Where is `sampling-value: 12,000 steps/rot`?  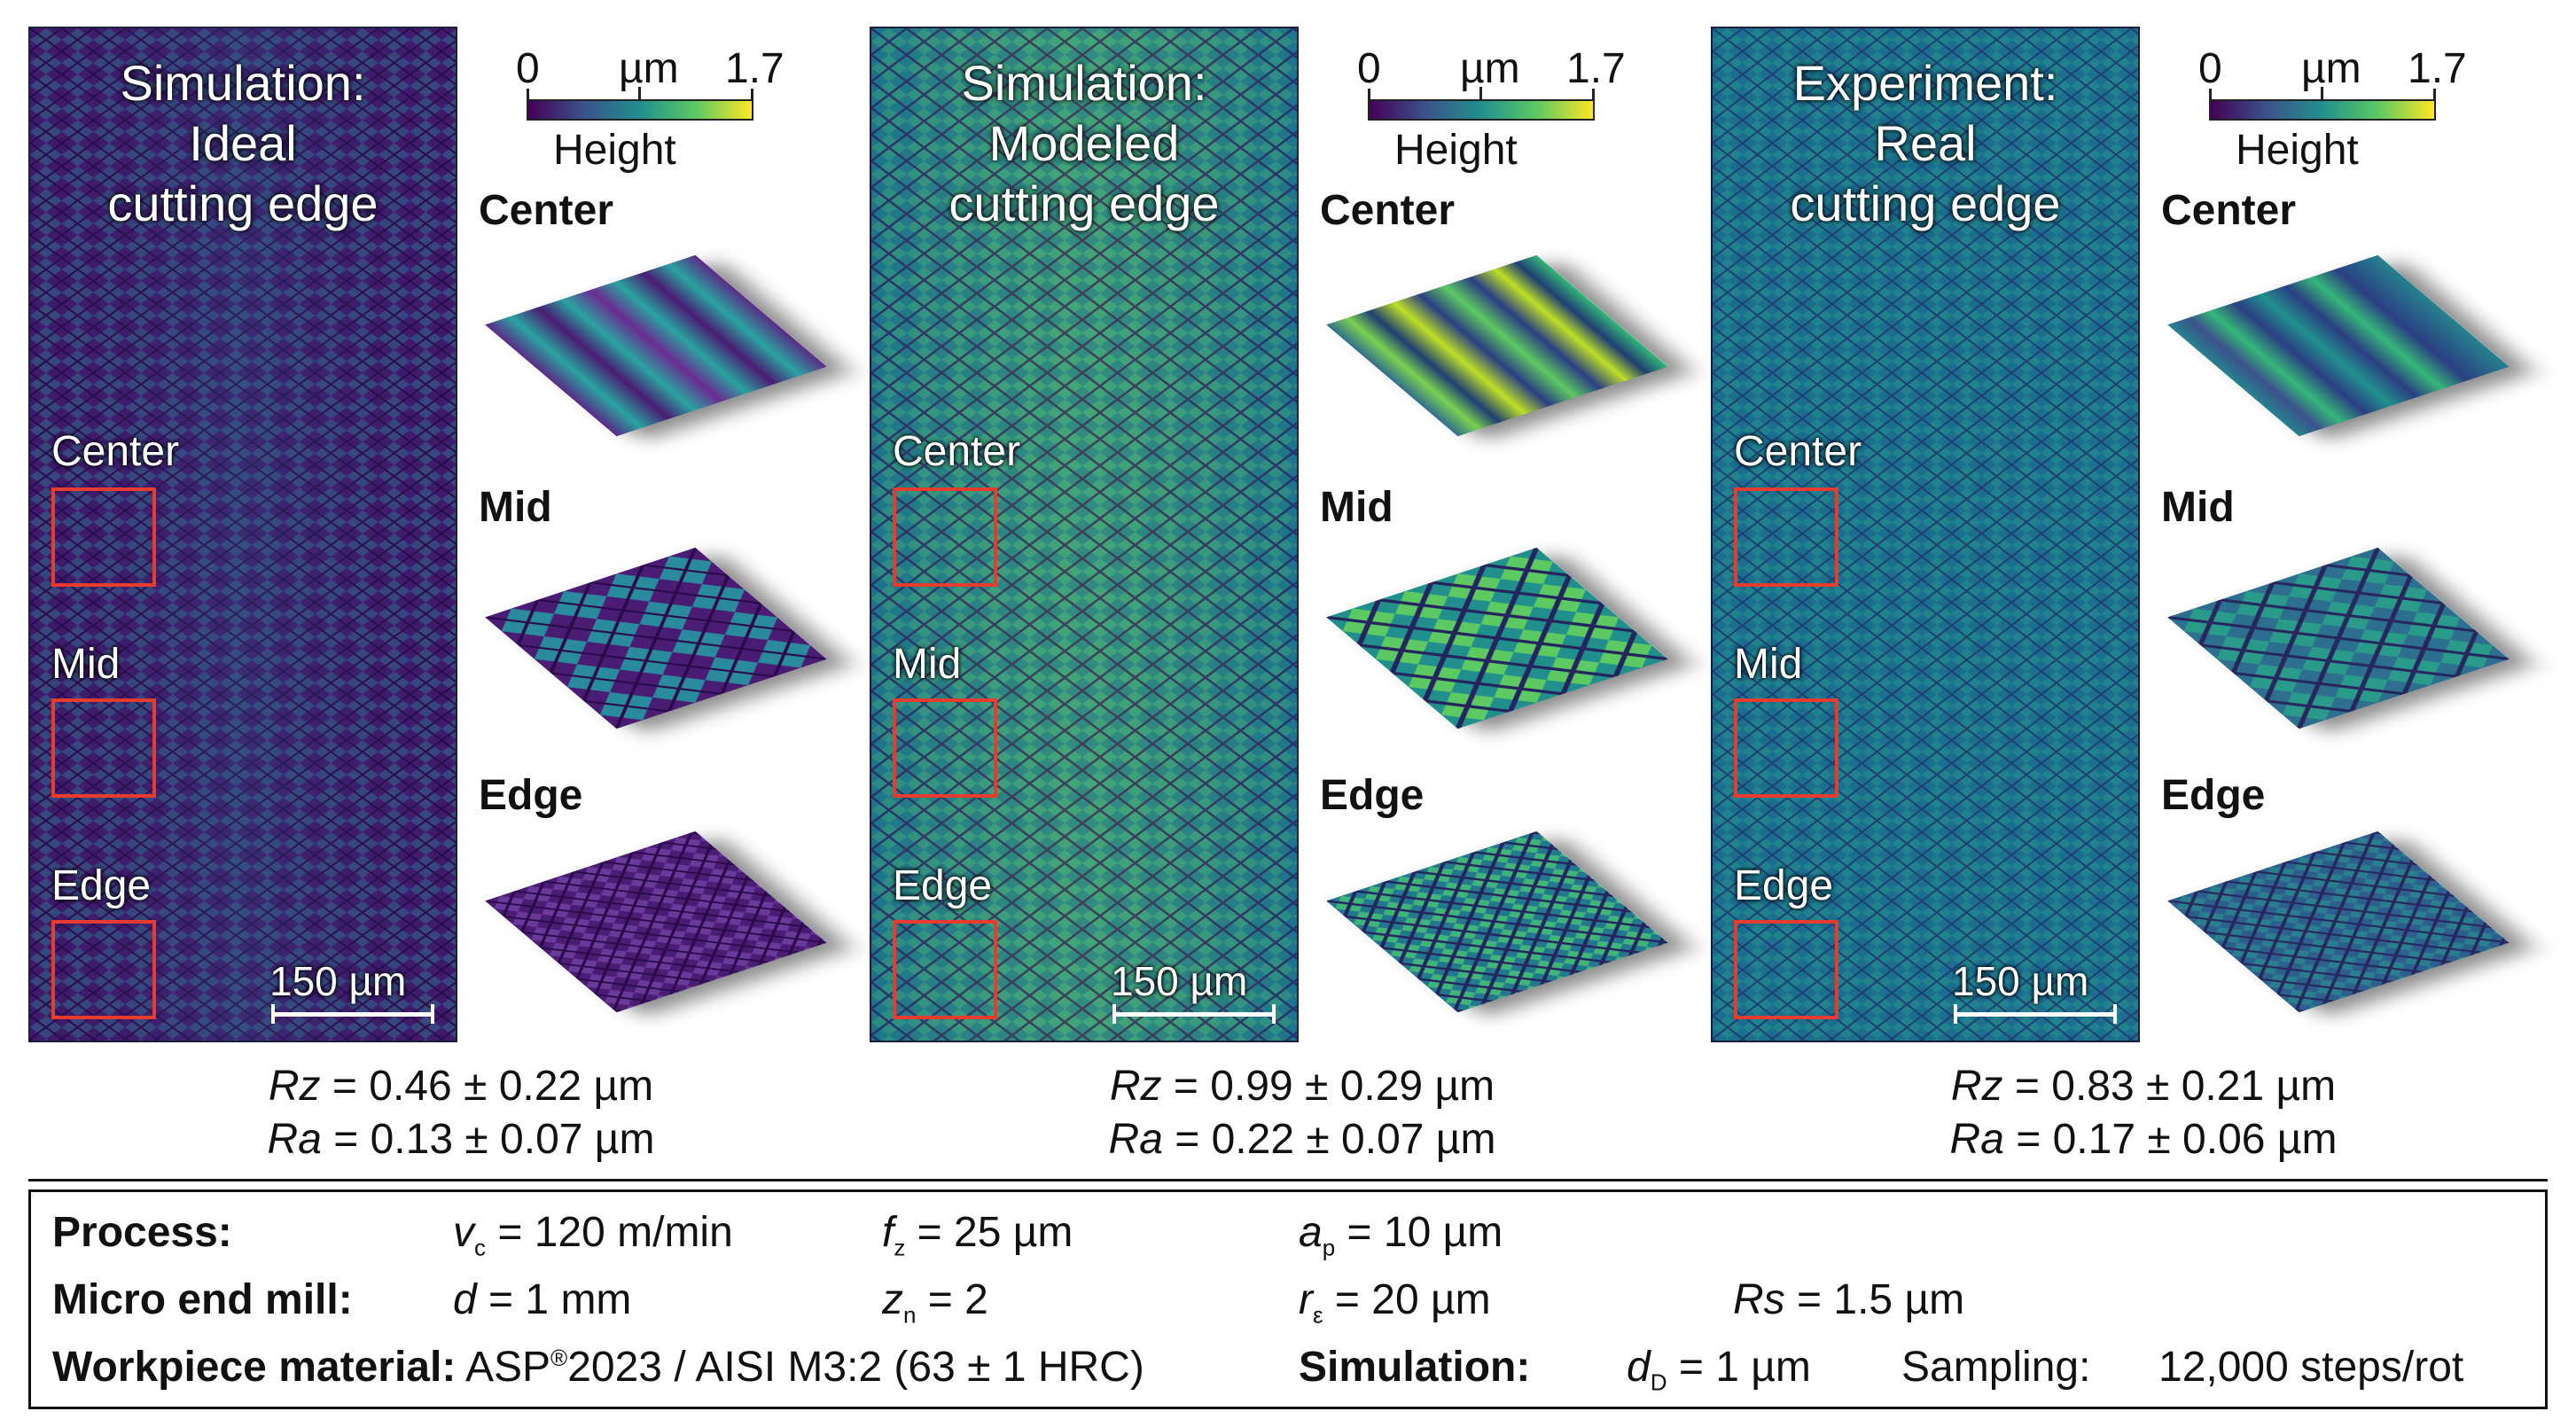 sampling-value: 12,000 steps/rot is located at coordinates (2311, 1367).